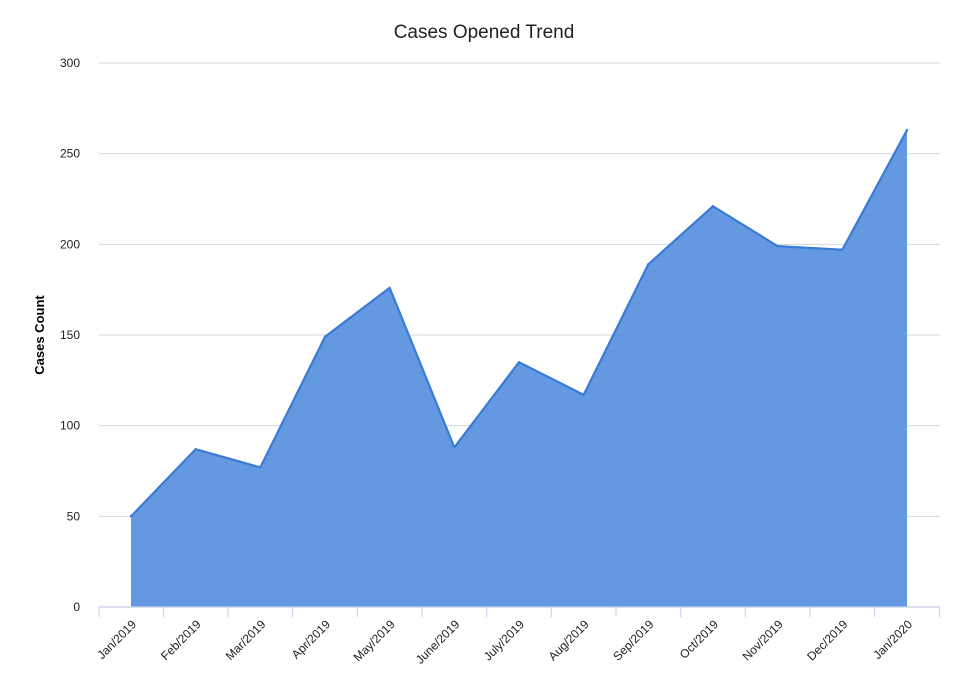 This screenshot has height=679, width=971. I want to click on y-tick-label: 300, so click(70, 63).